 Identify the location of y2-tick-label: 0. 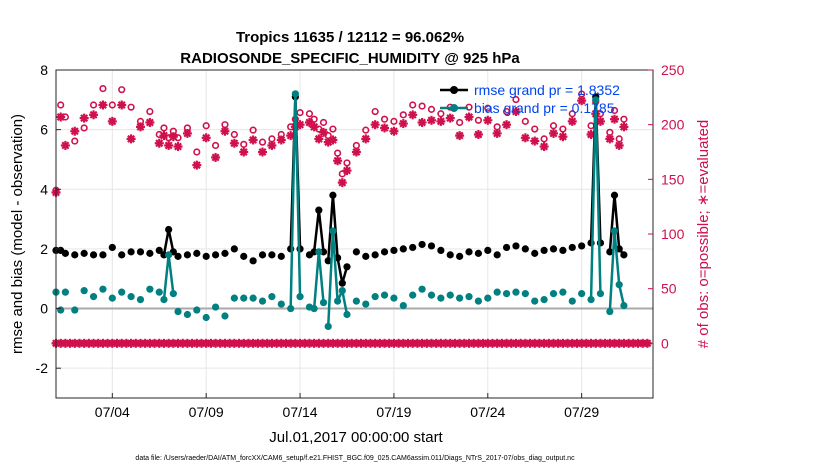
(665, 343).